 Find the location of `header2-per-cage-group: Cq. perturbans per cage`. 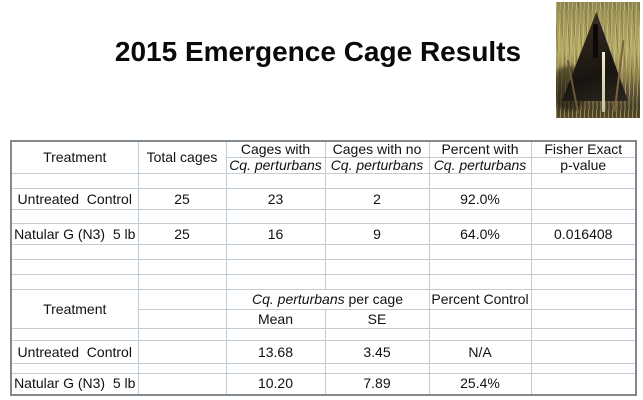

header2-per-cage-group: Cq. perturbans per cage is located at coordinates (327, 299).